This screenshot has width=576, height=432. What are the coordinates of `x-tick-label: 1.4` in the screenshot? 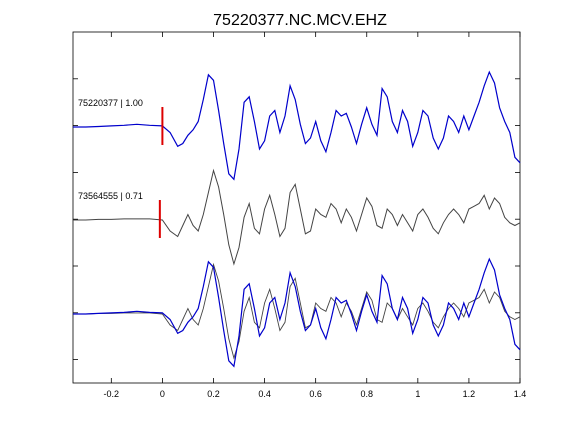 It's located at (520, 394).